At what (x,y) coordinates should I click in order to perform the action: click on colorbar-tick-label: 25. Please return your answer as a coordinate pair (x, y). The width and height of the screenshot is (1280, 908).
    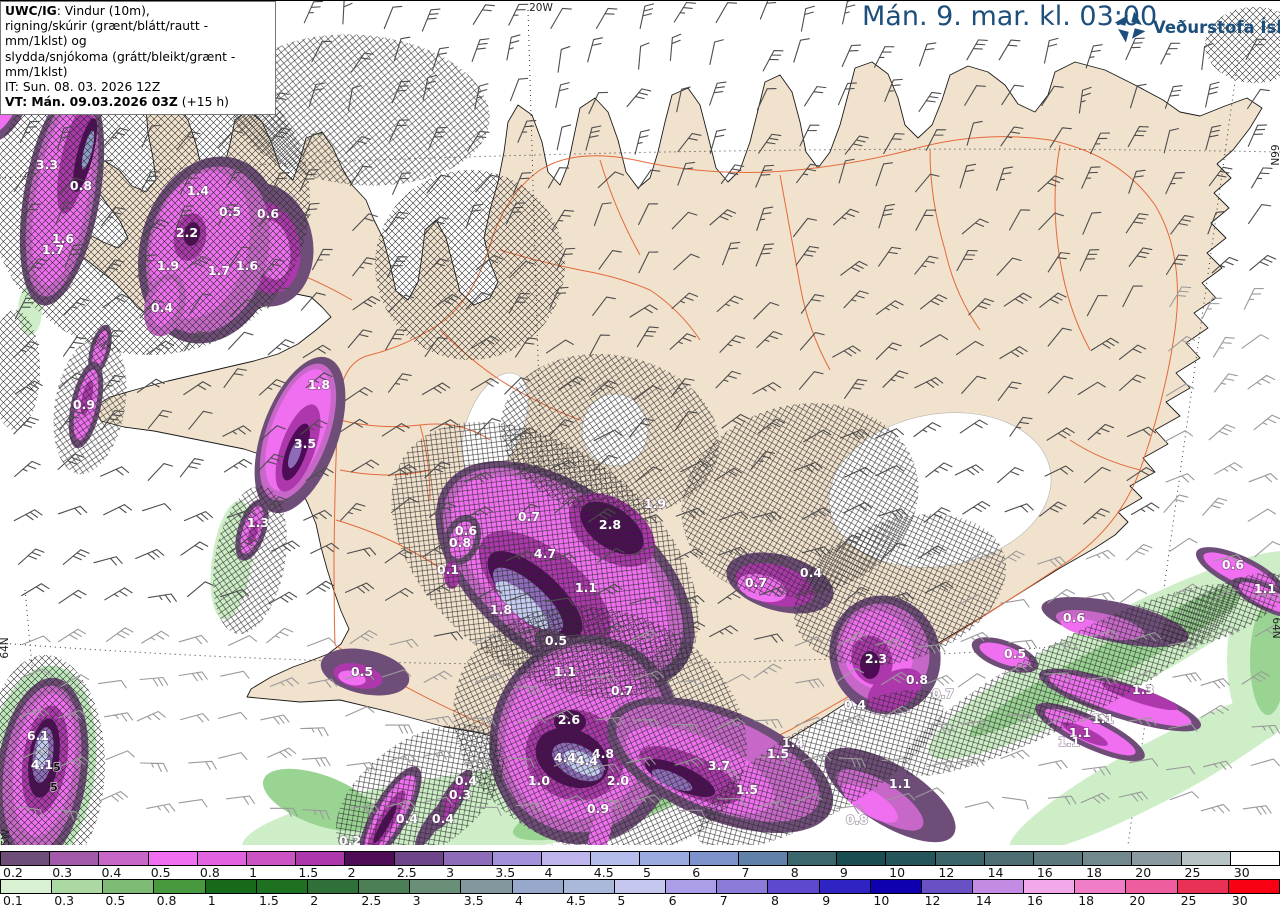
    Looking at the image, I should click on (1192, 872).